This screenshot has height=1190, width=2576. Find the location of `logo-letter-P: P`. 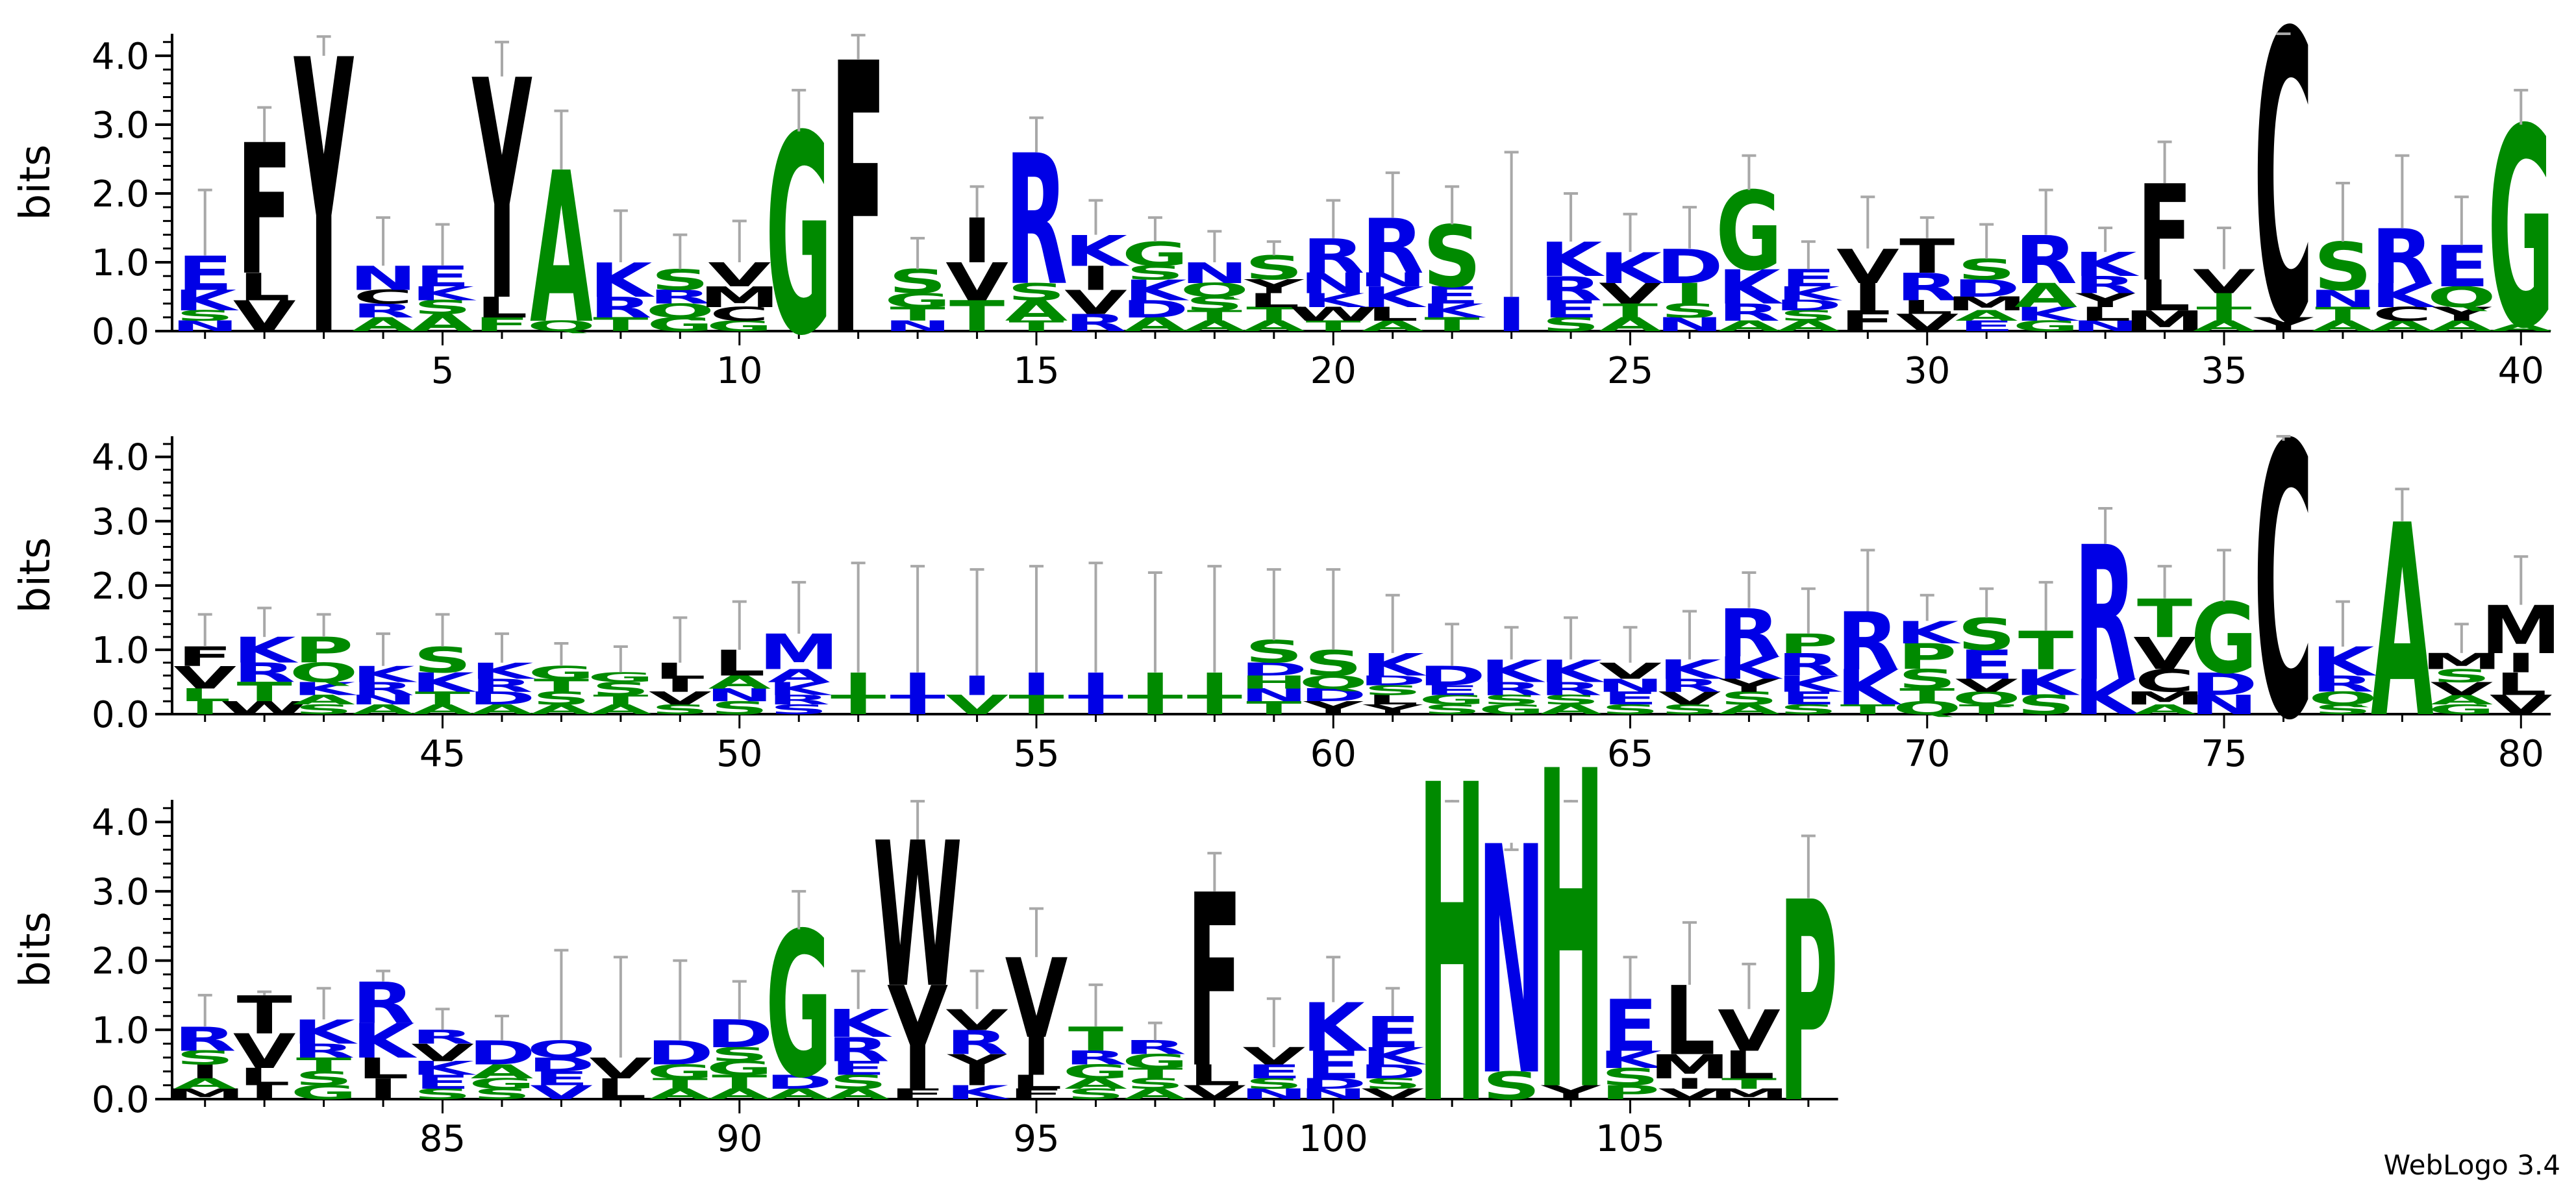

logo-letter-P: P is located at coordinates (1927, 656).